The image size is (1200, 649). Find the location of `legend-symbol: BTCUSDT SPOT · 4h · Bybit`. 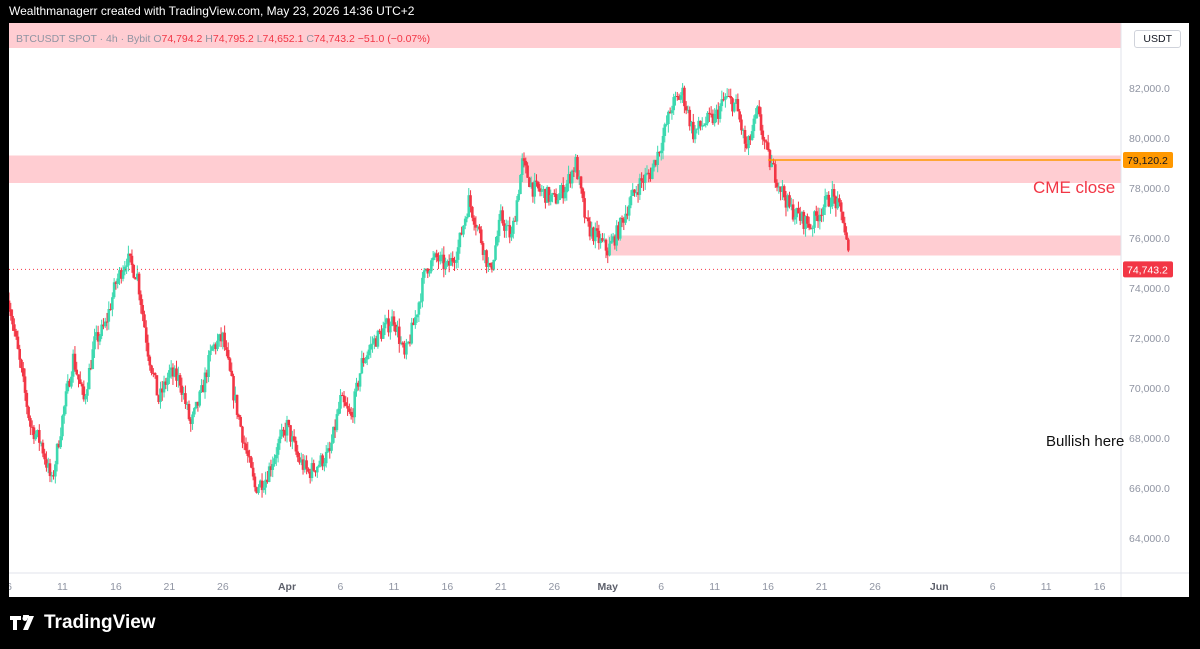

legend-symbol: BTCUSDT SPOT · 4h · Bybit is located at coordinates (83, 39).